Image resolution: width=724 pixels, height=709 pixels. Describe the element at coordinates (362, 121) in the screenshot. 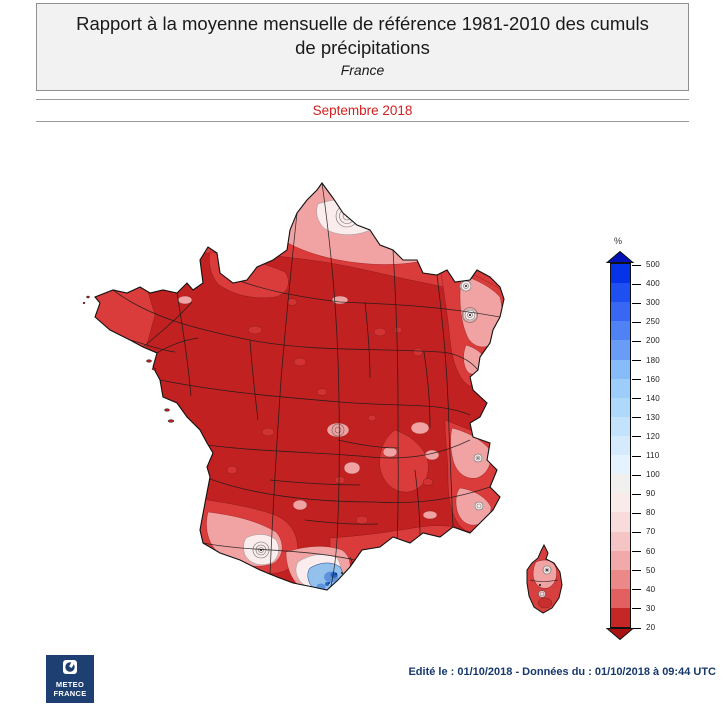

I see `divider-bottom` at that location.